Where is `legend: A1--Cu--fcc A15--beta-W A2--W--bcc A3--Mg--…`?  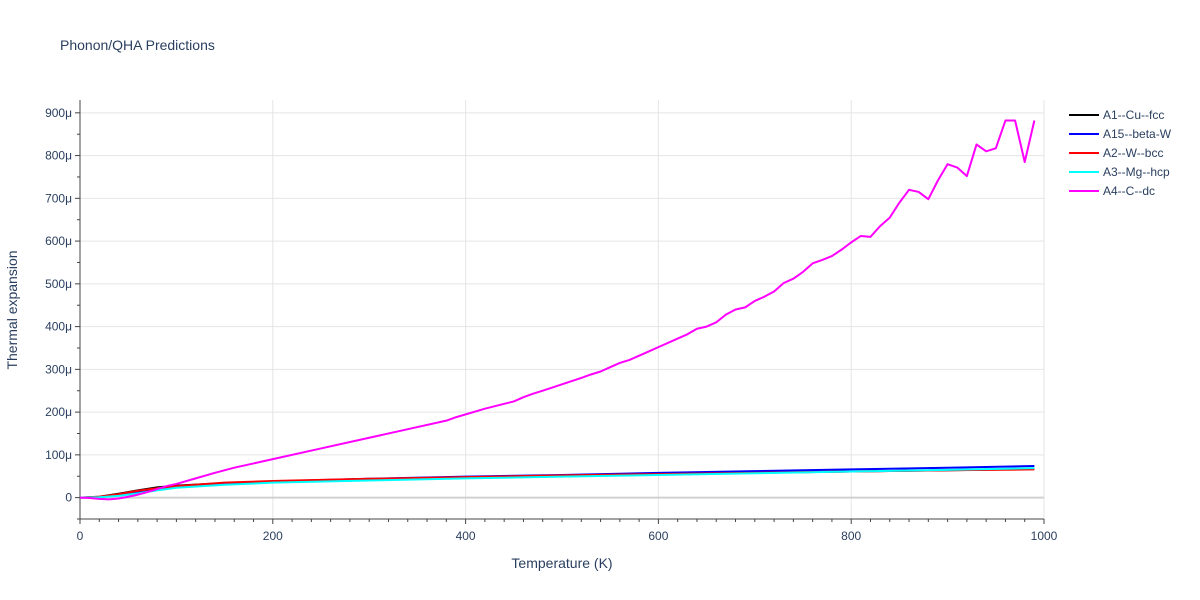
legend: A1--Cu--fcc A15--beta-W A2--W--bcc A3--Mg--… is located at coordinates (1120, 153).